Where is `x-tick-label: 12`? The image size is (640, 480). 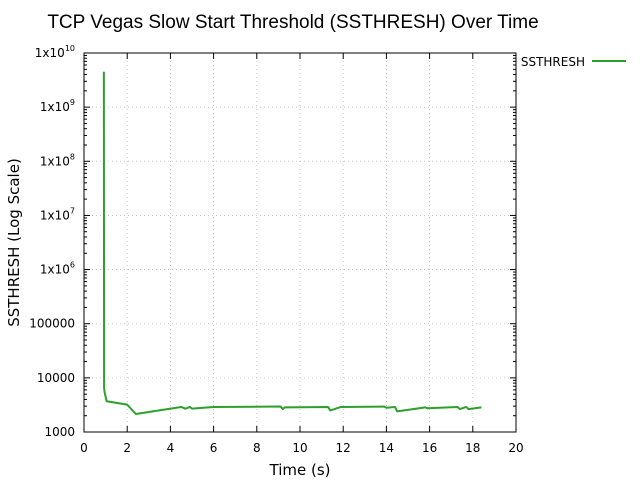 x-tick-label: 12 is located at coordinates (343, 448).